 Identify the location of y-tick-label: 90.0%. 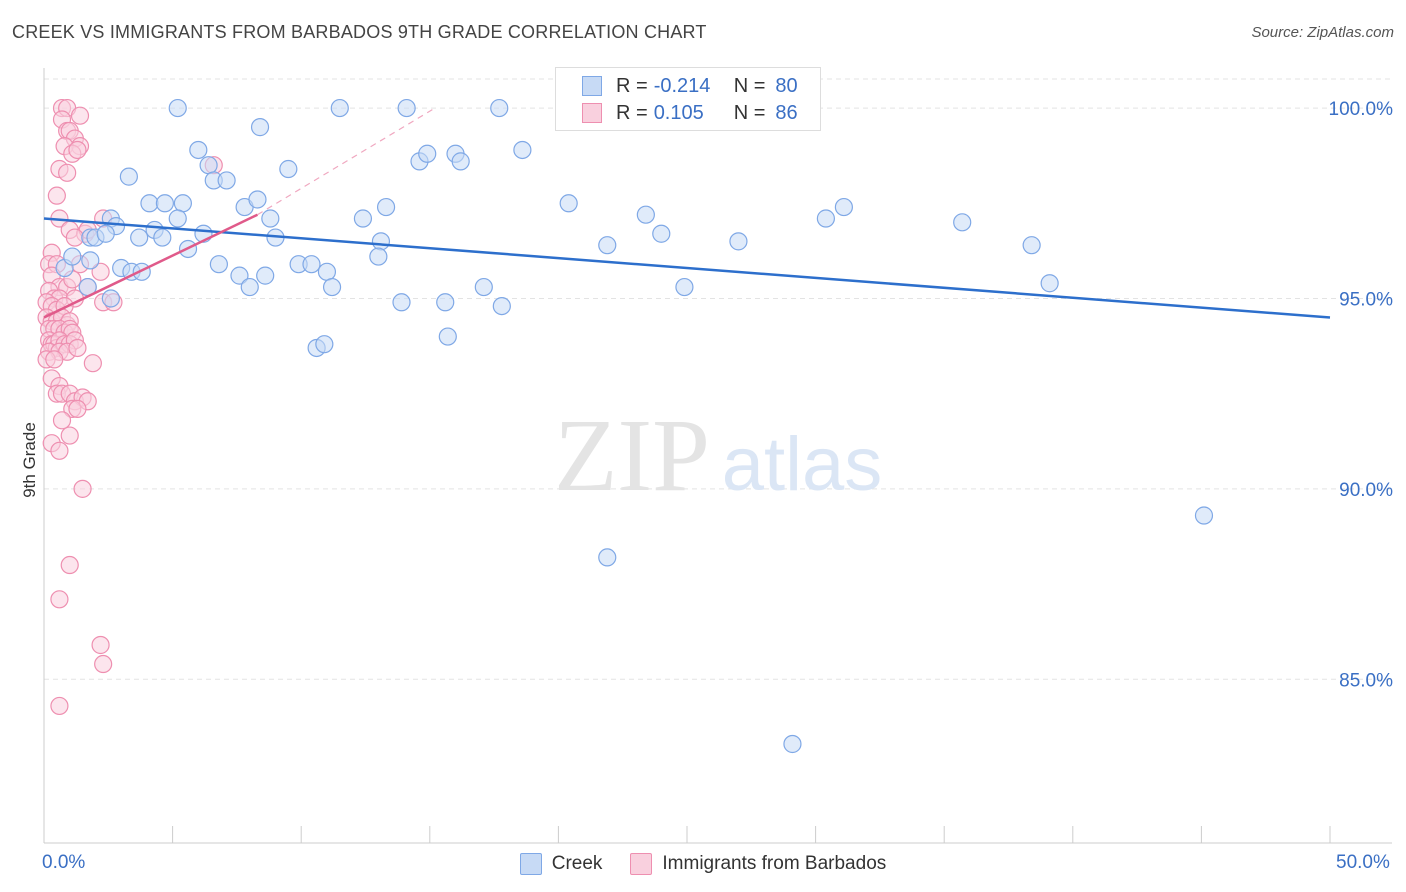
(1366, 490).